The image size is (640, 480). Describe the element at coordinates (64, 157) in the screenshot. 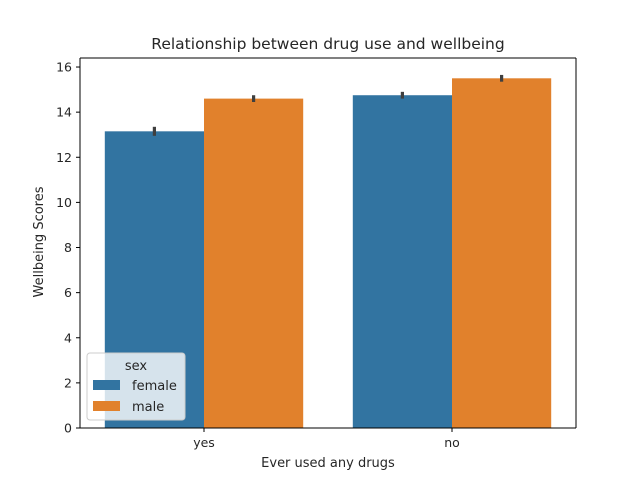

I see `y-tick-label: 12` at that location.